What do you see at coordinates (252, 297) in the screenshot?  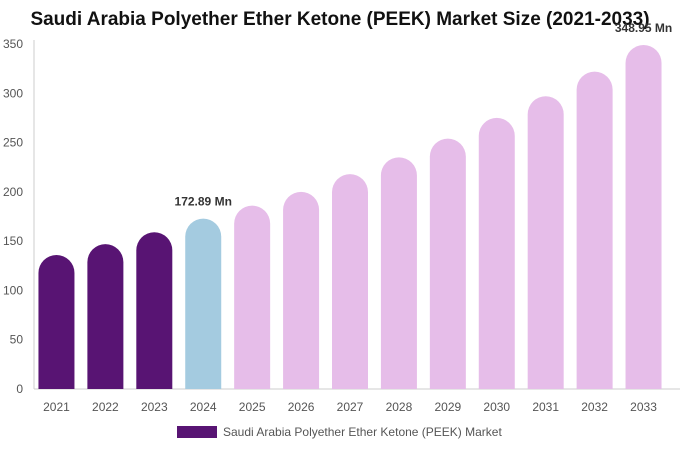 I see `bar-2025` at bounding box center [252, 297].